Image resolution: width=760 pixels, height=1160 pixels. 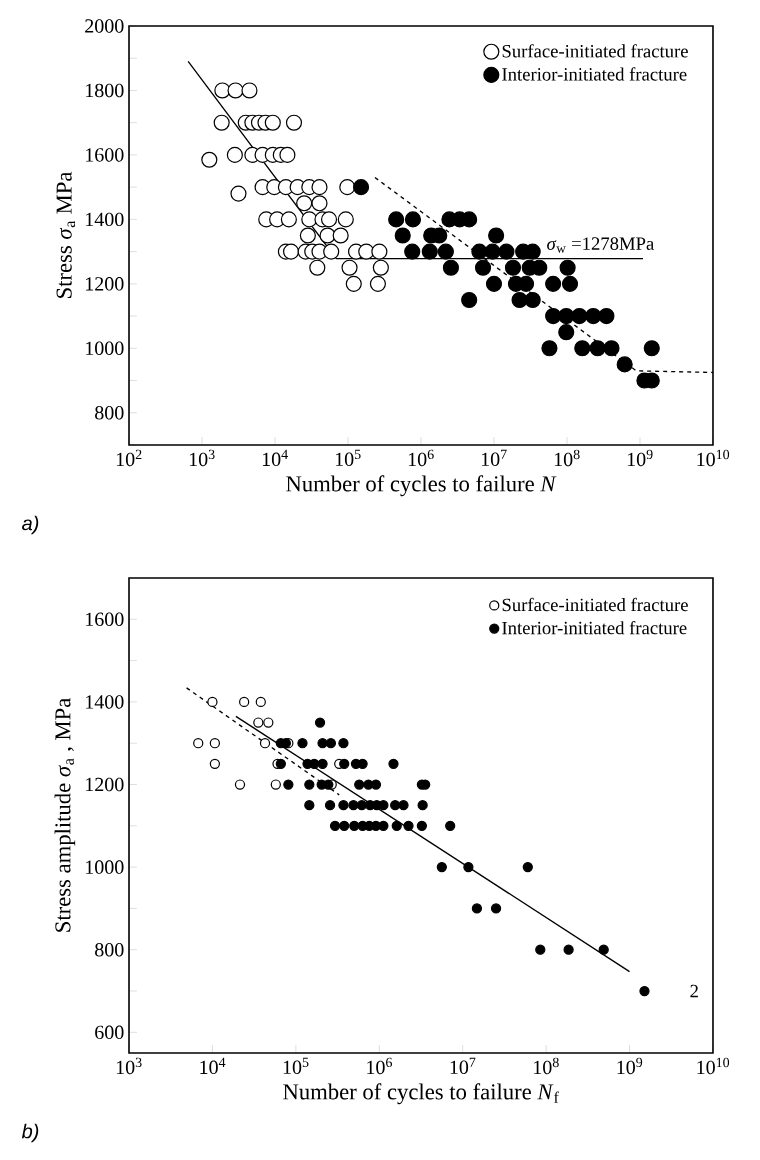 What do you see at coordinates (421, 1094) in the screenshot?
I see `x-axis-title: Number of cycles to failure N$_{f}$` at bounding box center [421, 1094].